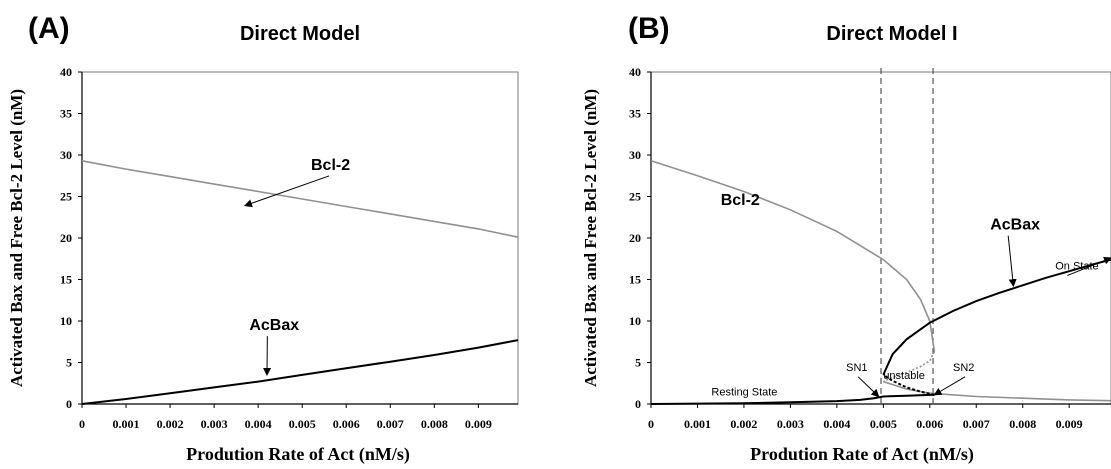  I want to click on annotation-label: unstable, so click(904, 376).